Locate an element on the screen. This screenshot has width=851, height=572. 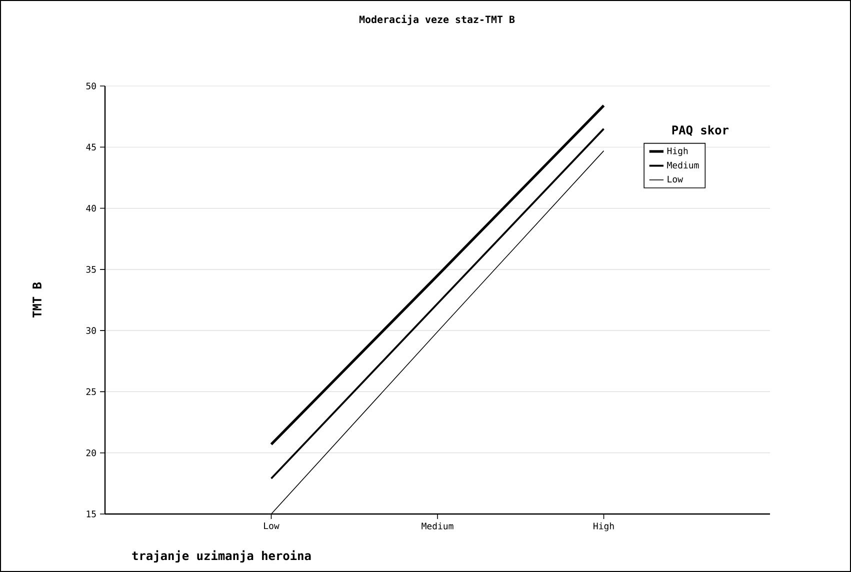
x-tick-label: Medium is located at coordinates (438, 526).